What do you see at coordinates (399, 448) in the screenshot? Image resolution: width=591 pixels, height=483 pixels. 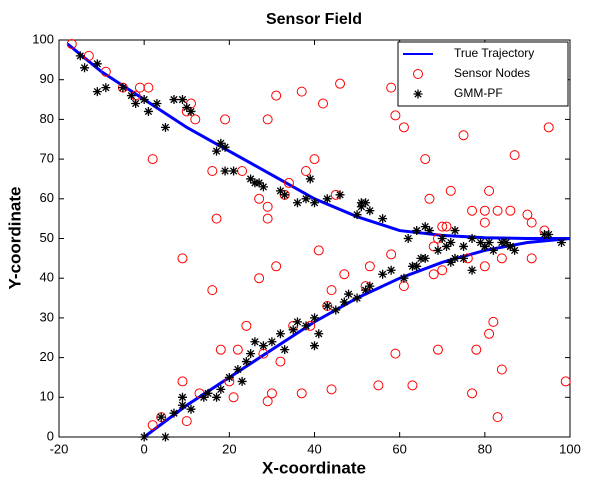 I see `x-tick-label: 60` at bounding box center [399, 448].